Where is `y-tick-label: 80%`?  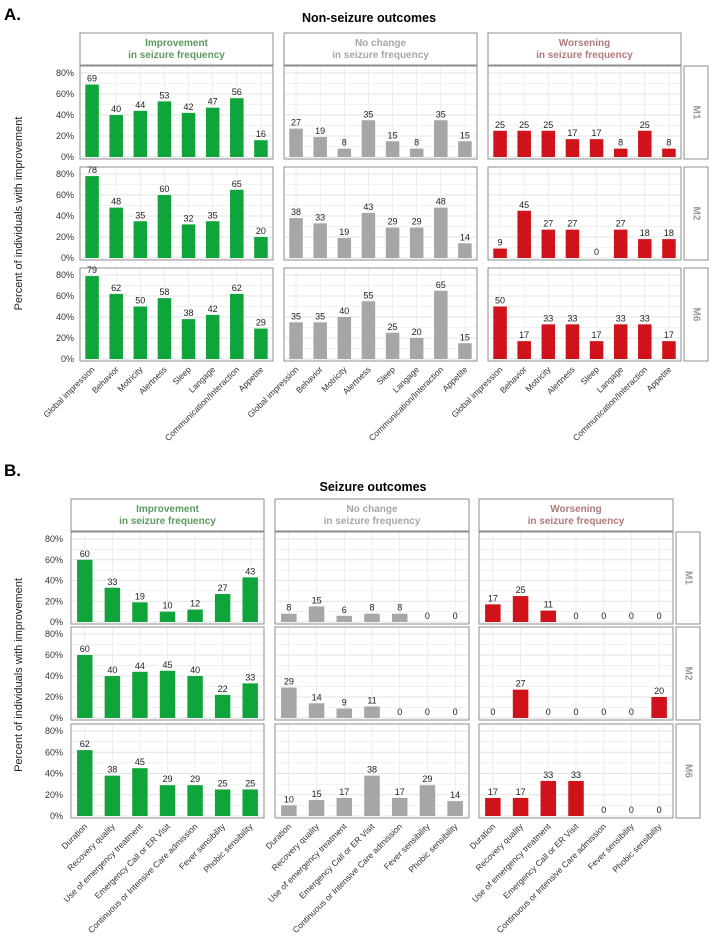 y-tick-label: 80% is located at coordinates (54, 634).